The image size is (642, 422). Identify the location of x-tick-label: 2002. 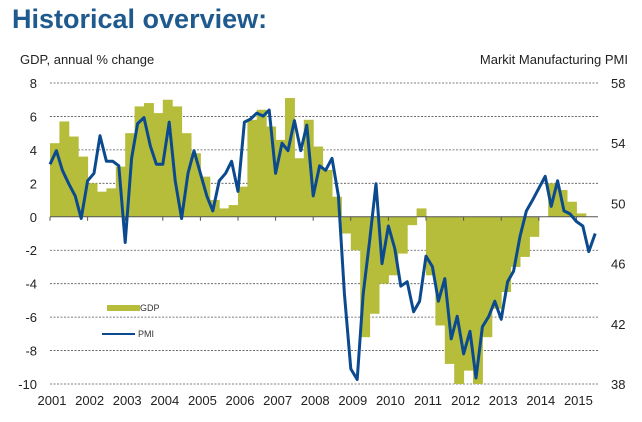
(89, 400).